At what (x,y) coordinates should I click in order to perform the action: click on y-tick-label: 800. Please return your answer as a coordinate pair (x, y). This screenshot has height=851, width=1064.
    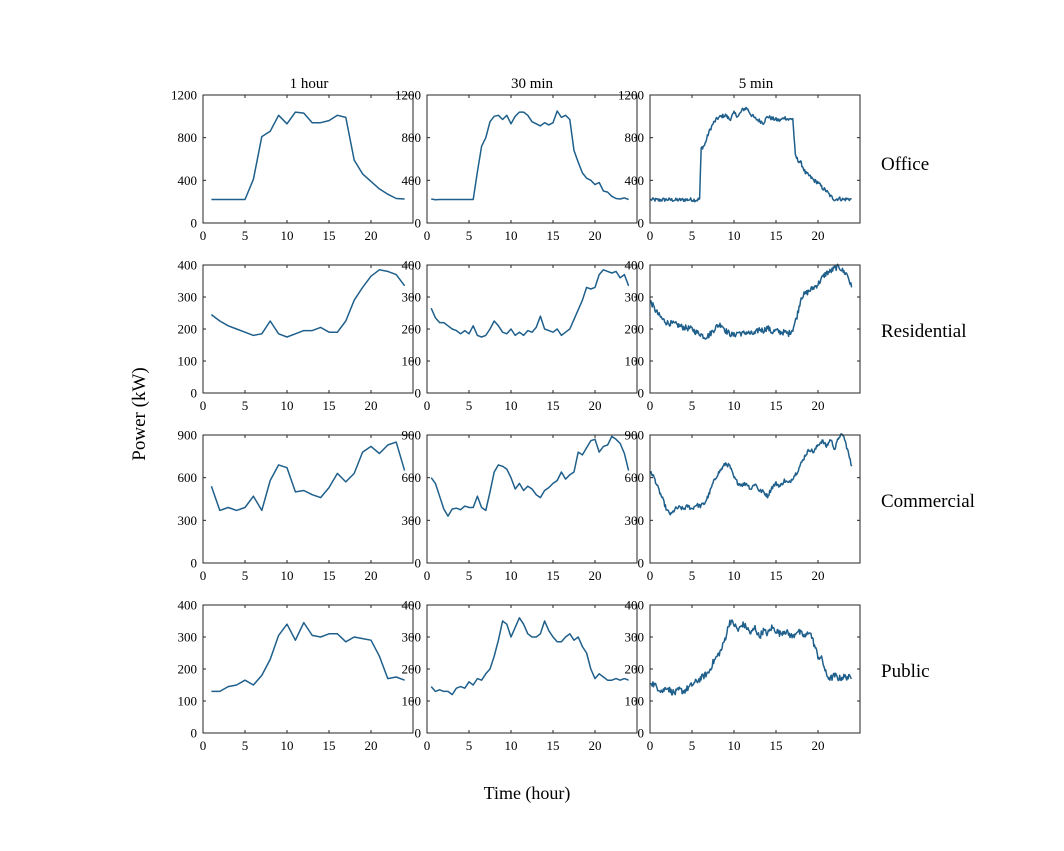
    Looking at the image, I should click on (412, 137).